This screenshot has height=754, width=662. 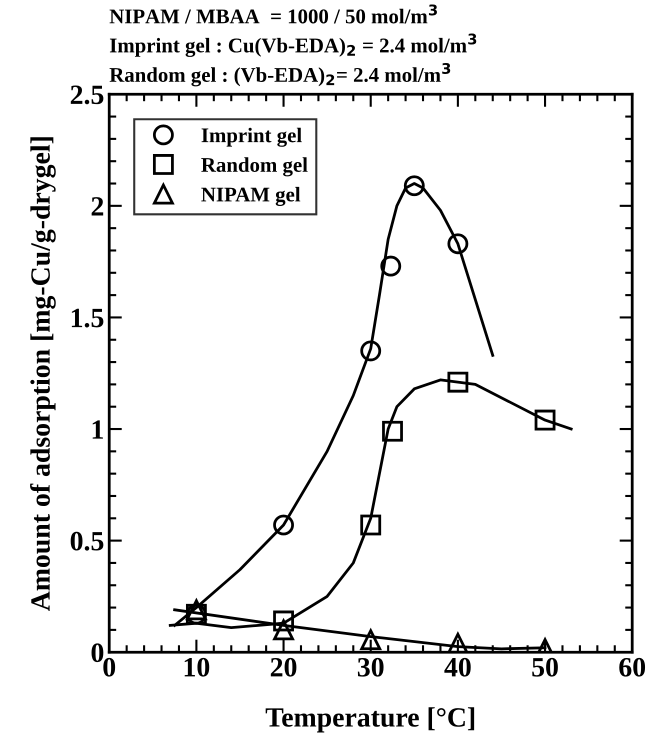 I want to click on legend-label: NIPAM gel, so click(x=250, y=196).